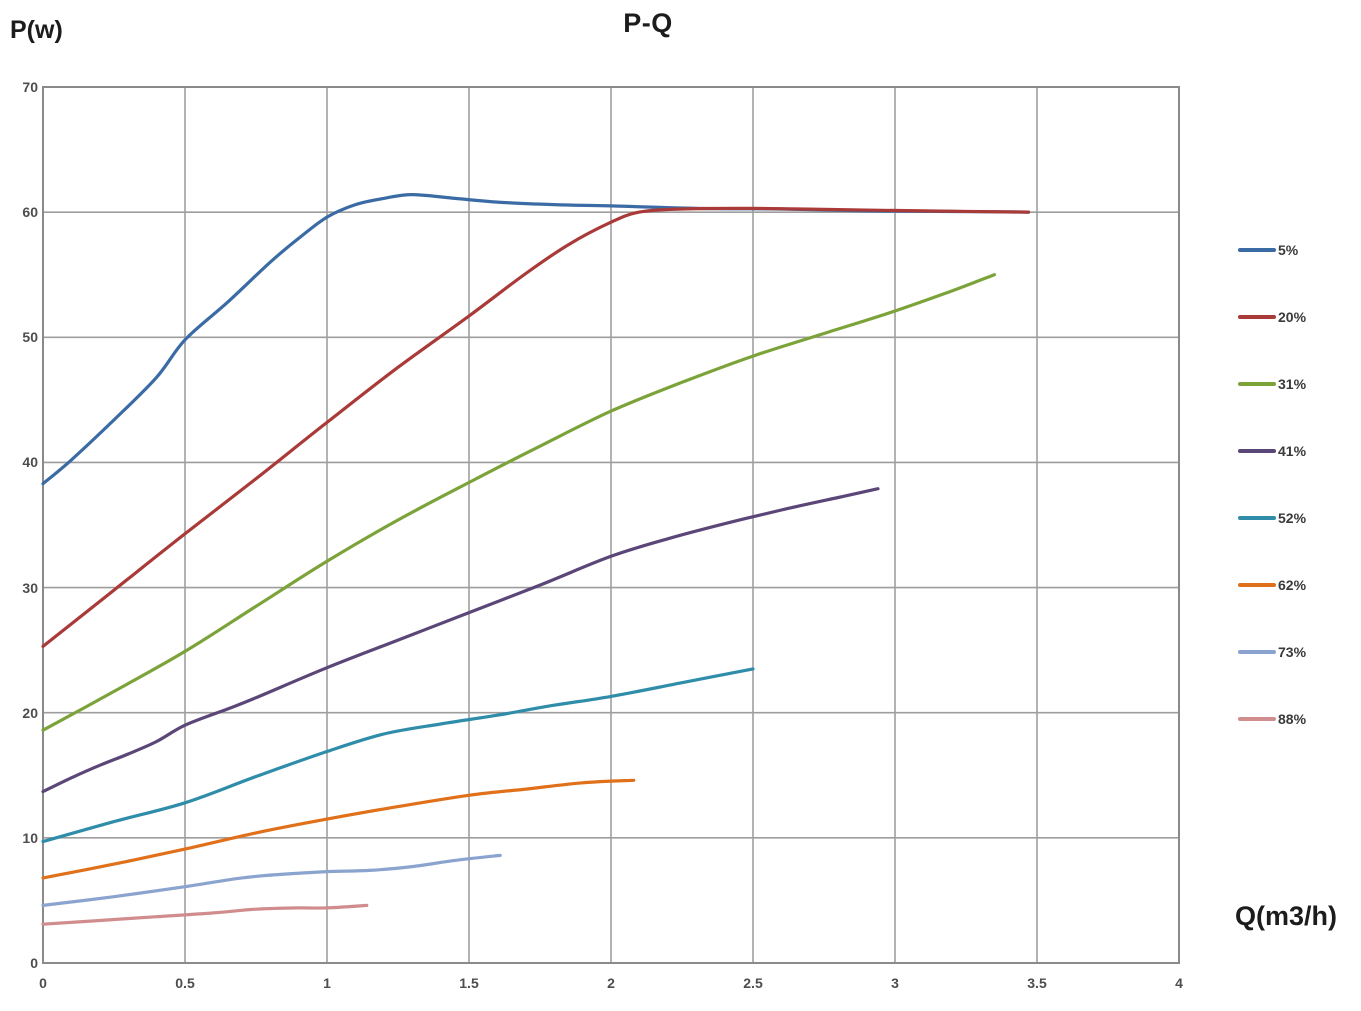  Describe the element at coordinates (1285, 916) in the screenshot. I see `x-axis-unit-label: Q(m3/h)` at that location.